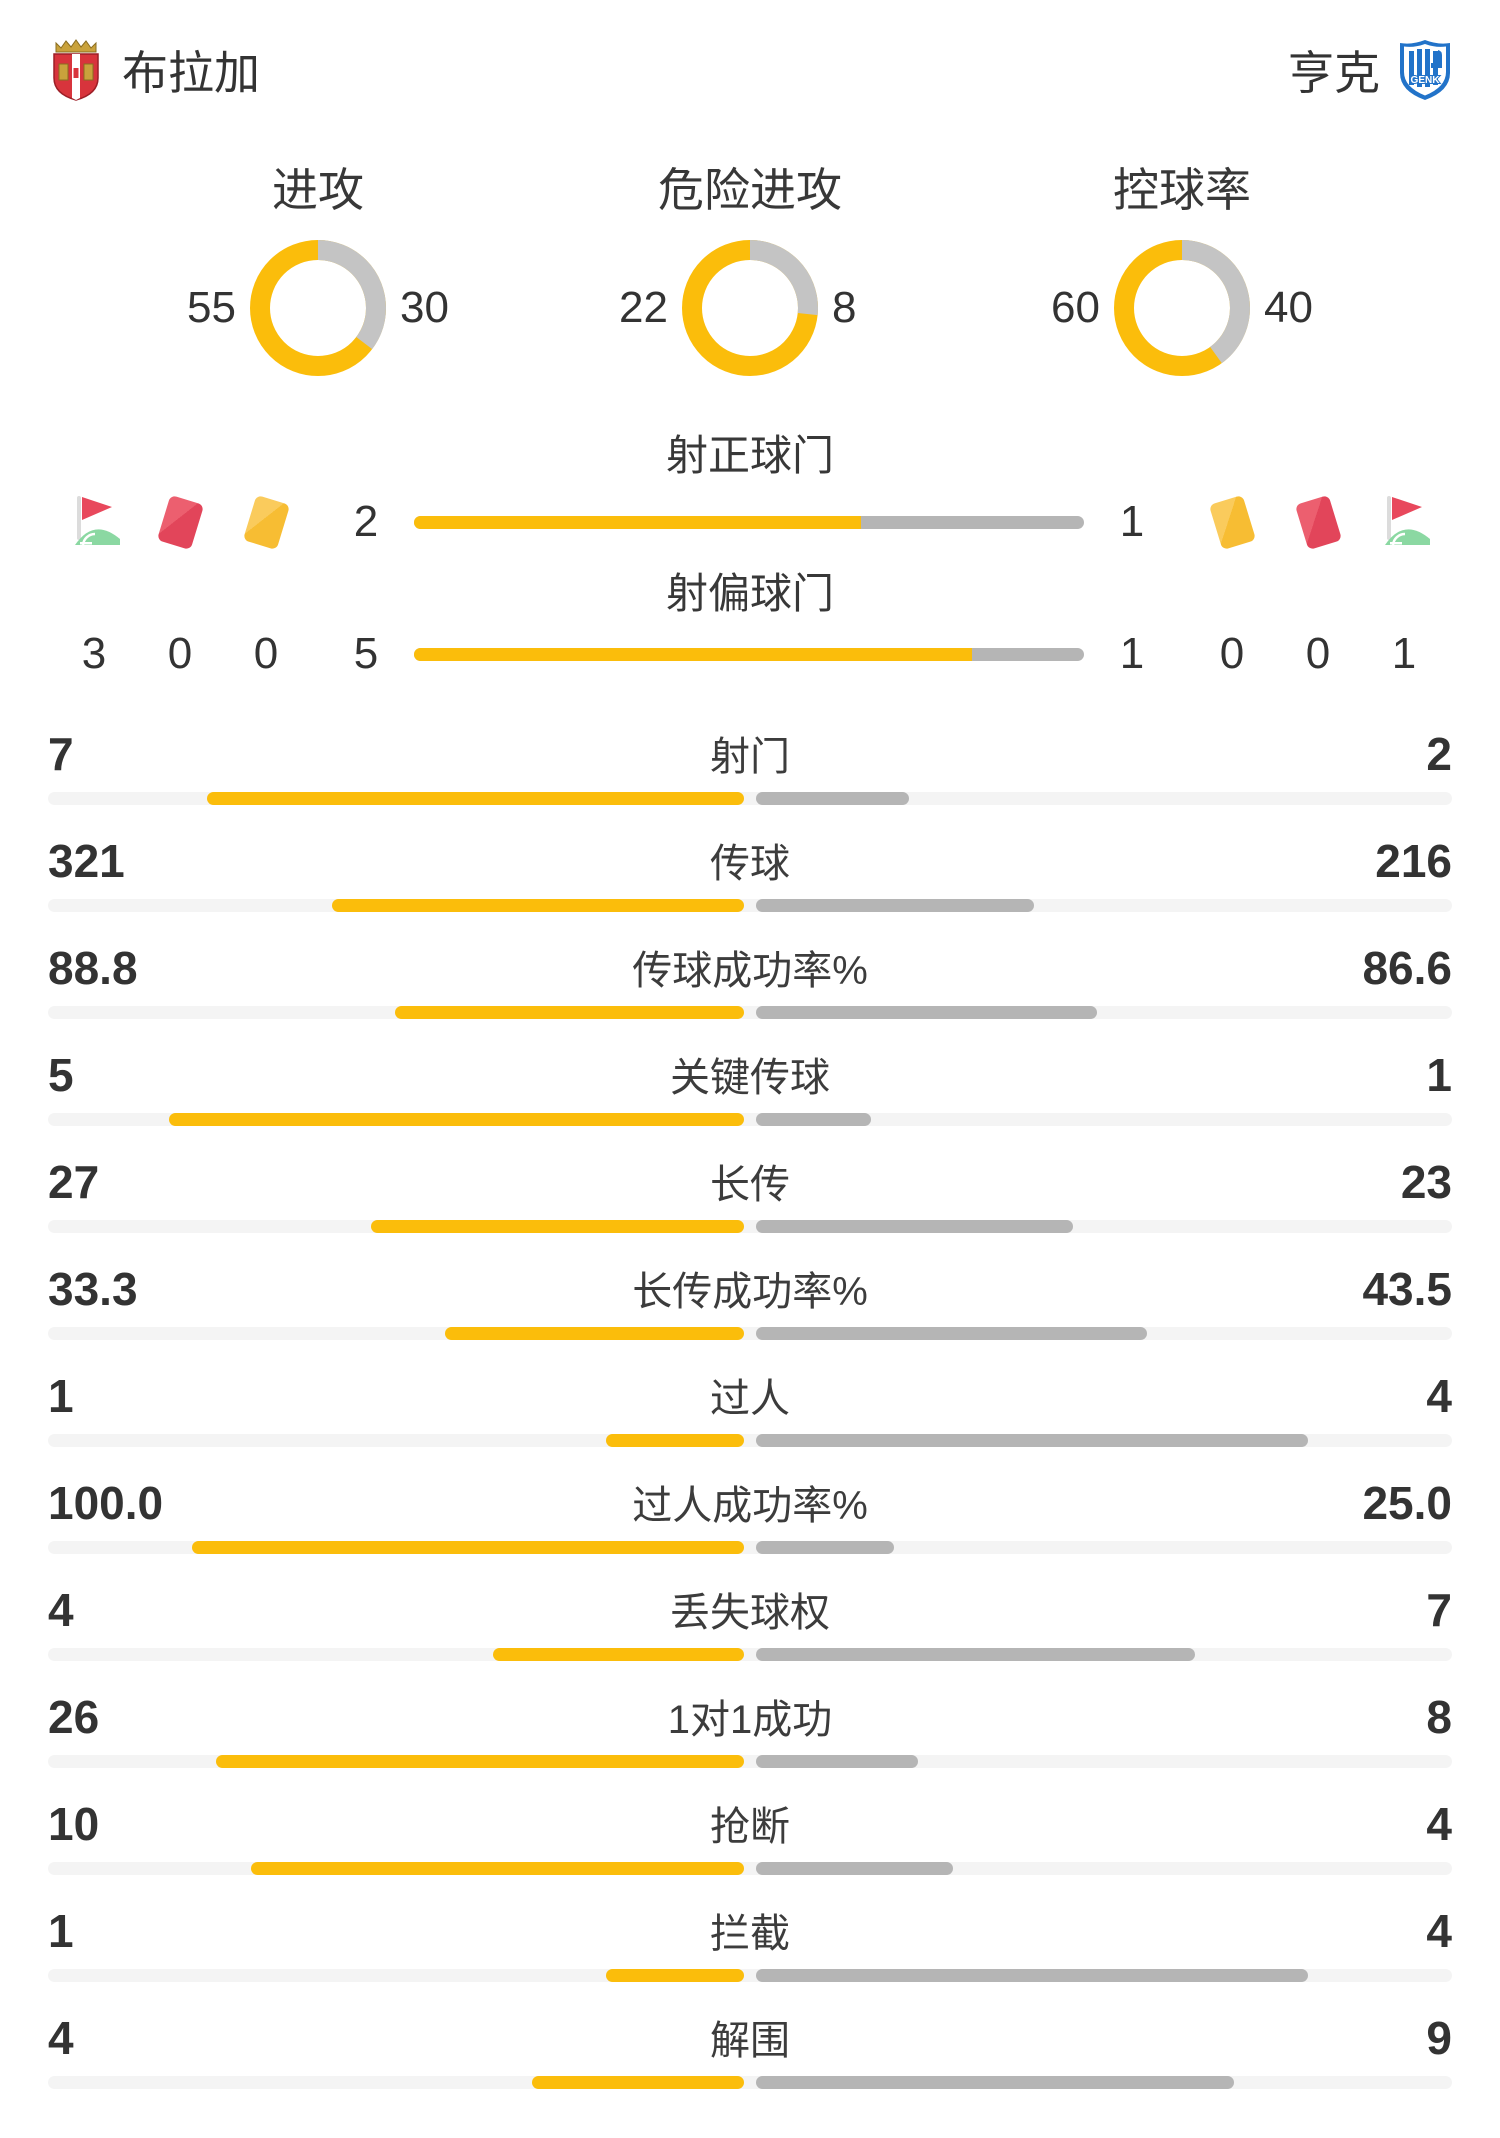 The height and width of the screenshot is (2138, 1500). What do you see at coordinates (318, 308) in the screenshot?
I see `donut-row: 55 30` at bounding box center [318, 308].